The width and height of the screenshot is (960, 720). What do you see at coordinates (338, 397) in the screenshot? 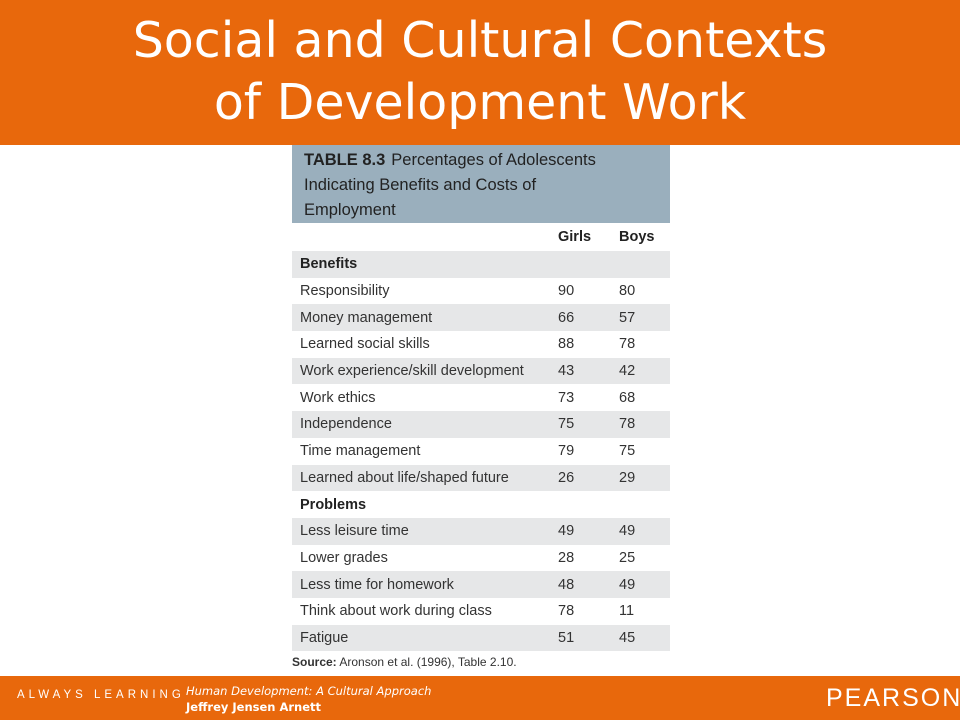
I see `row-label: Work ethics` at bounding box center [338, 397].